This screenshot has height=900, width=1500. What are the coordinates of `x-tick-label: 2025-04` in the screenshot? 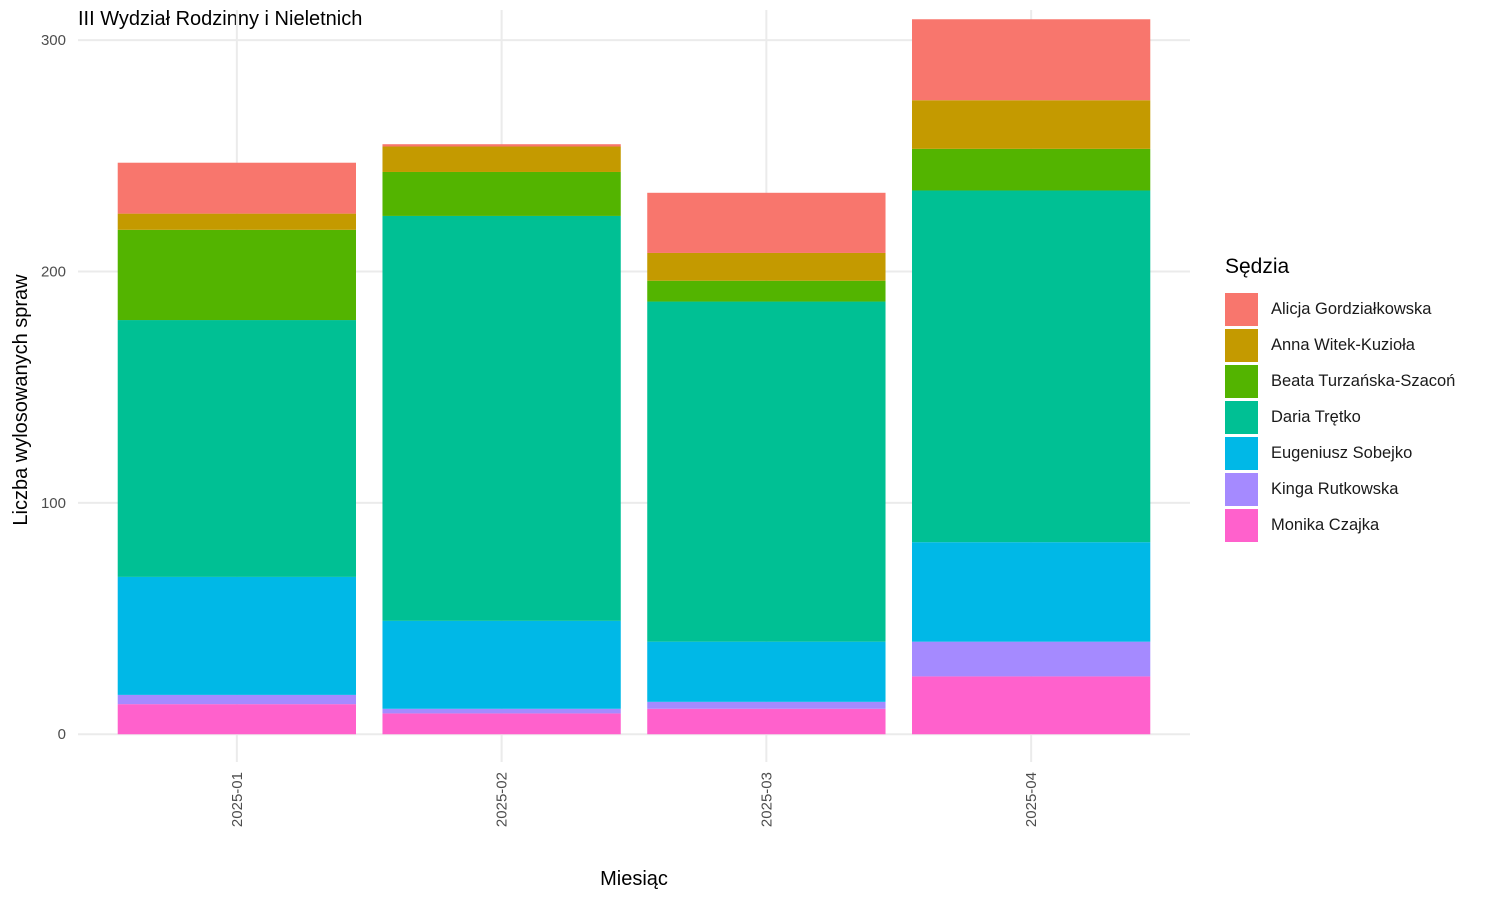 It's located at (1031, 799).